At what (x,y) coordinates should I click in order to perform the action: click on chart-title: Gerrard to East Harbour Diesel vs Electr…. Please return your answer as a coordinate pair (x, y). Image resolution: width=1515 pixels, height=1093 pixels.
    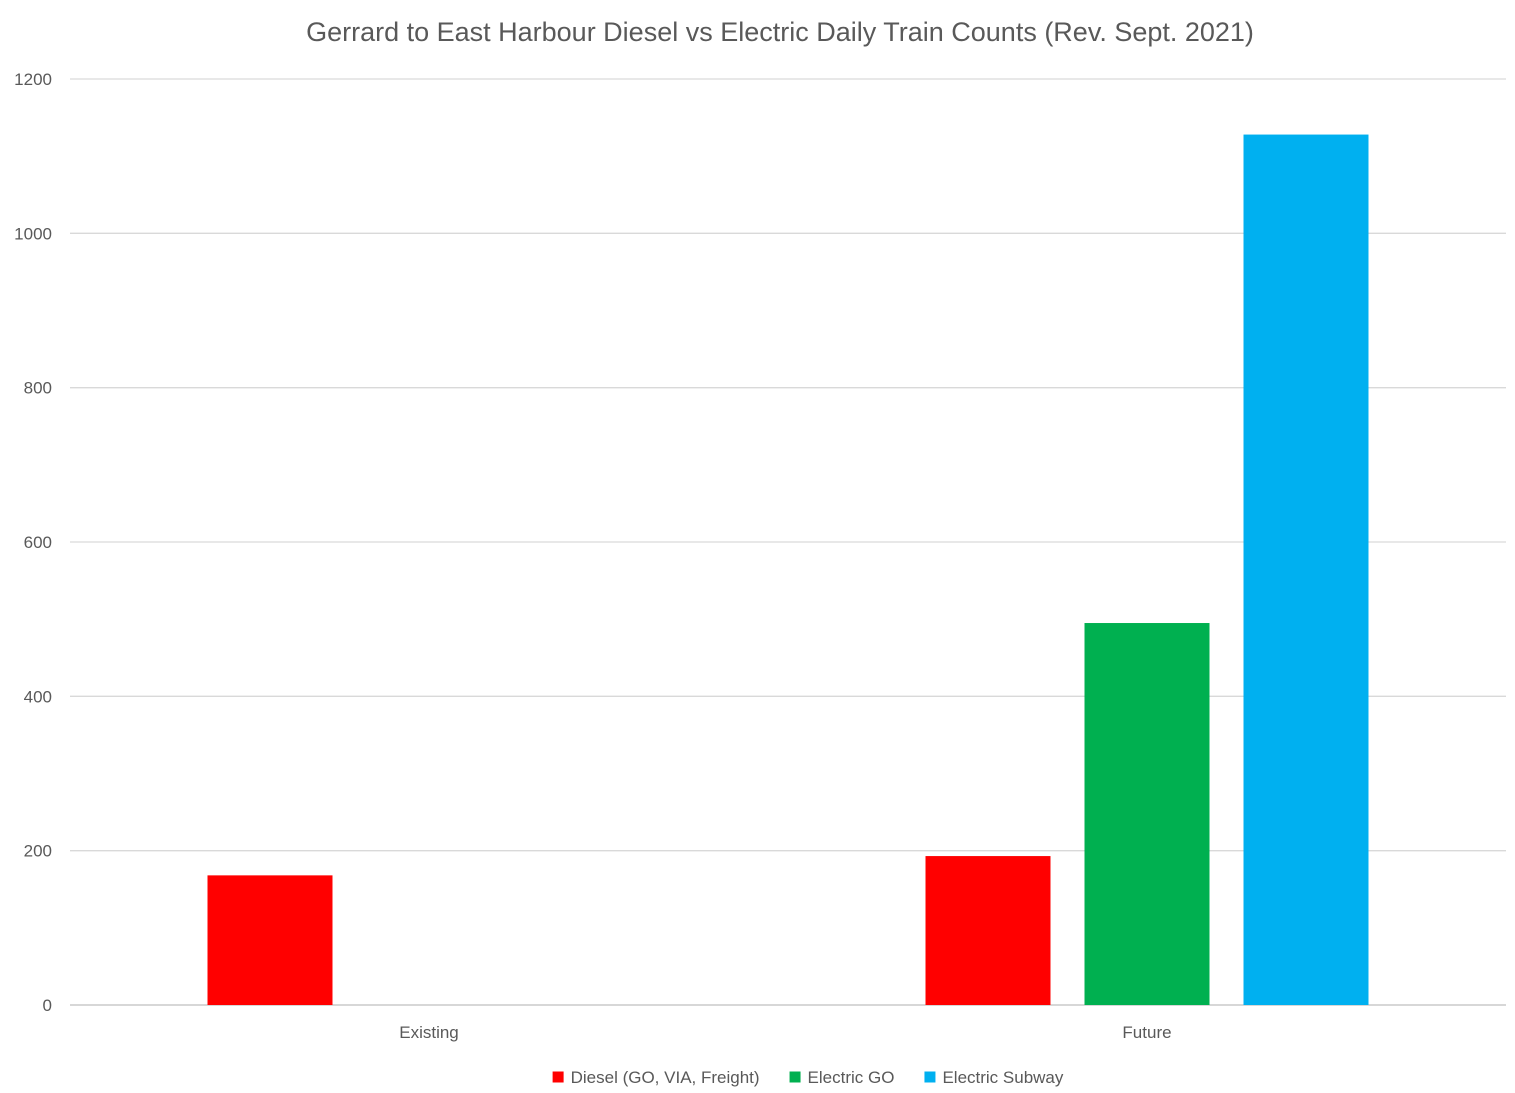
    Looking at the image, I should click on (780, 32).